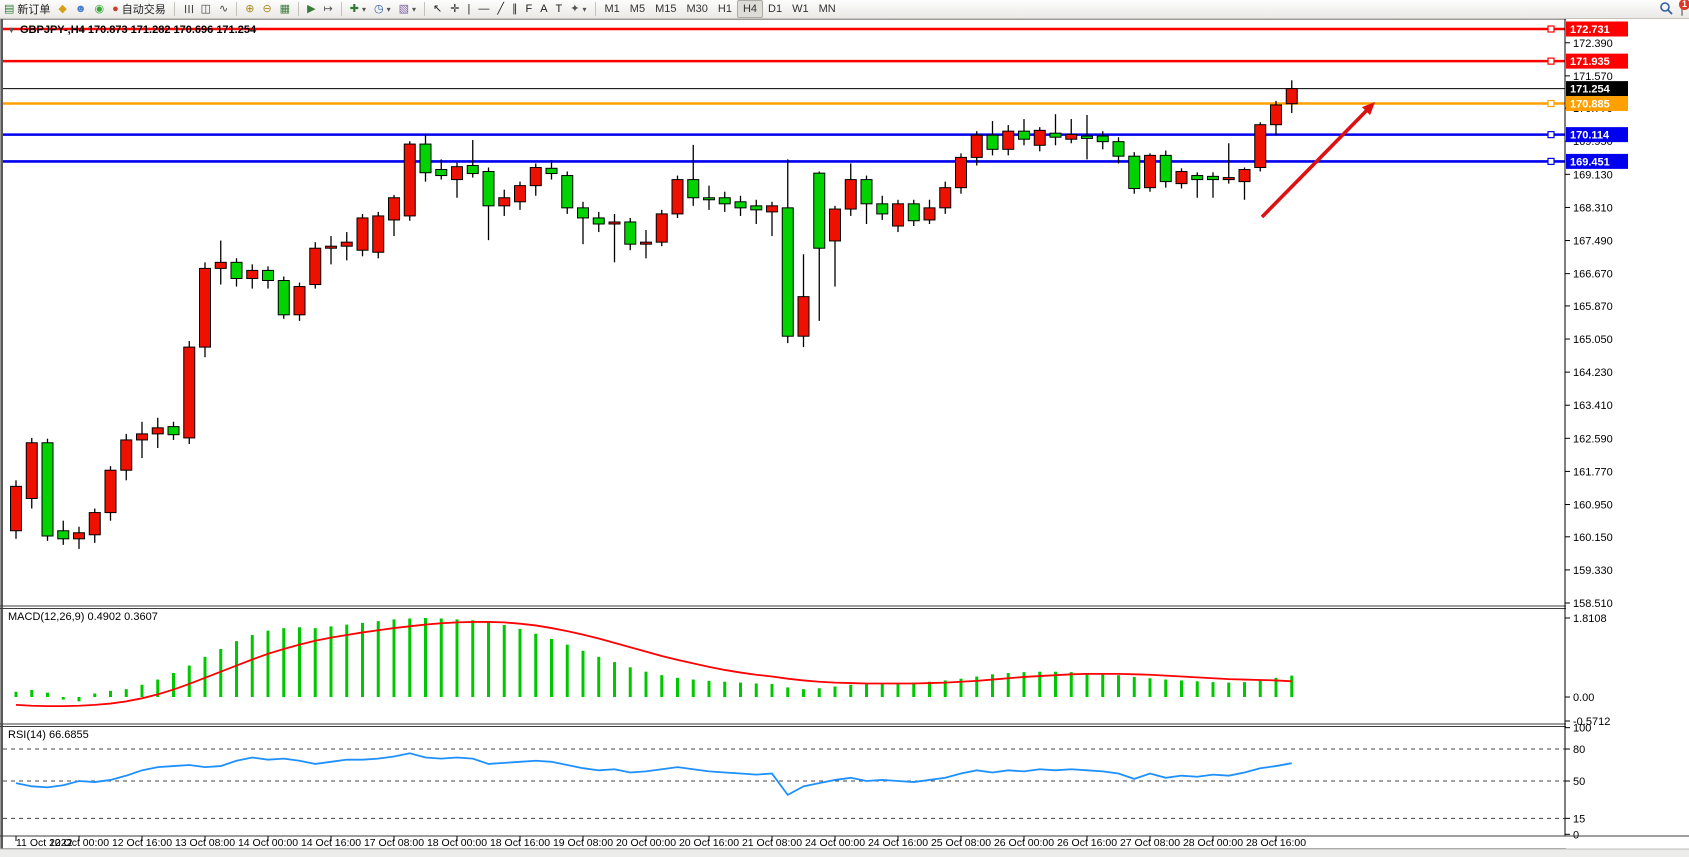  I want to click on text-label-button: T, so click(559, 9).